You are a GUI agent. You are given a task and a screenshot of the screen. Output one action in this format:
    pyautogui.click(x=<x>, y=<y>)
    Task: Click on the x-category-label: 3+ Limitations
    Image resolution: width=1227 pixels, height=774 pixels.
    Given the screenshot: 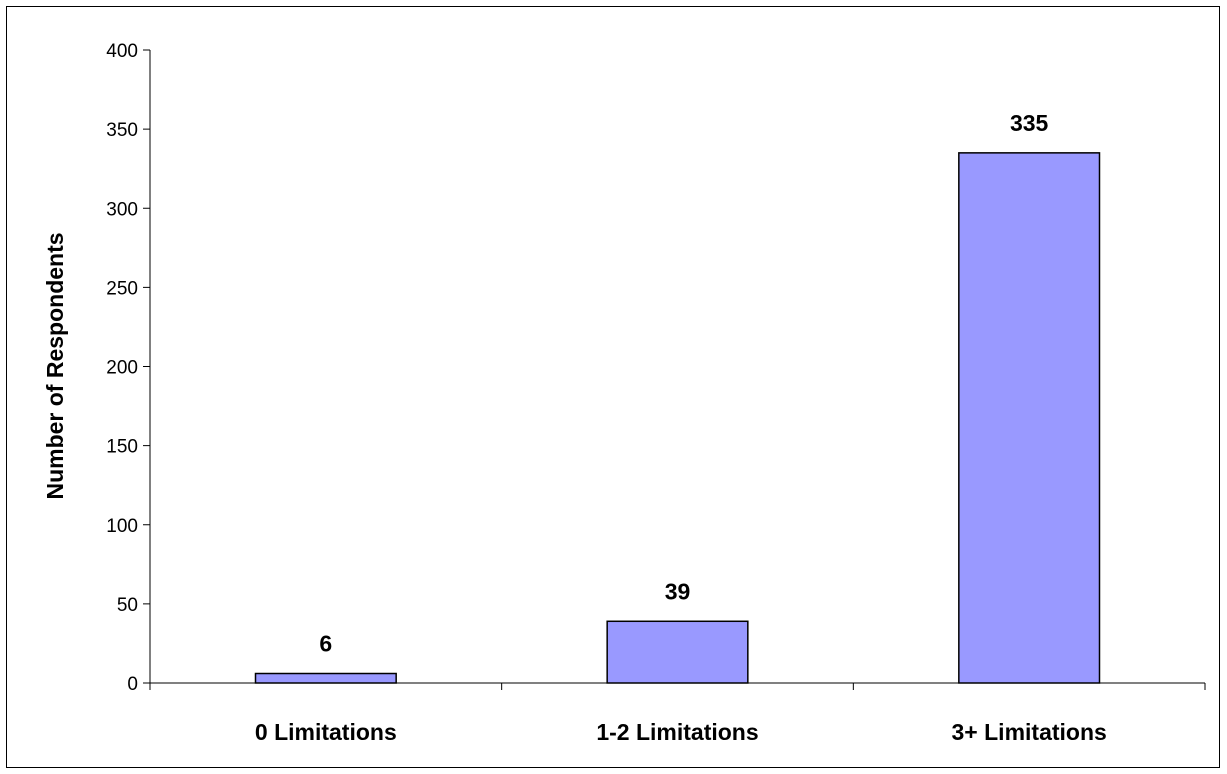 What is the action you would take?
    pyautogui.click(x=1029, y=732)
    